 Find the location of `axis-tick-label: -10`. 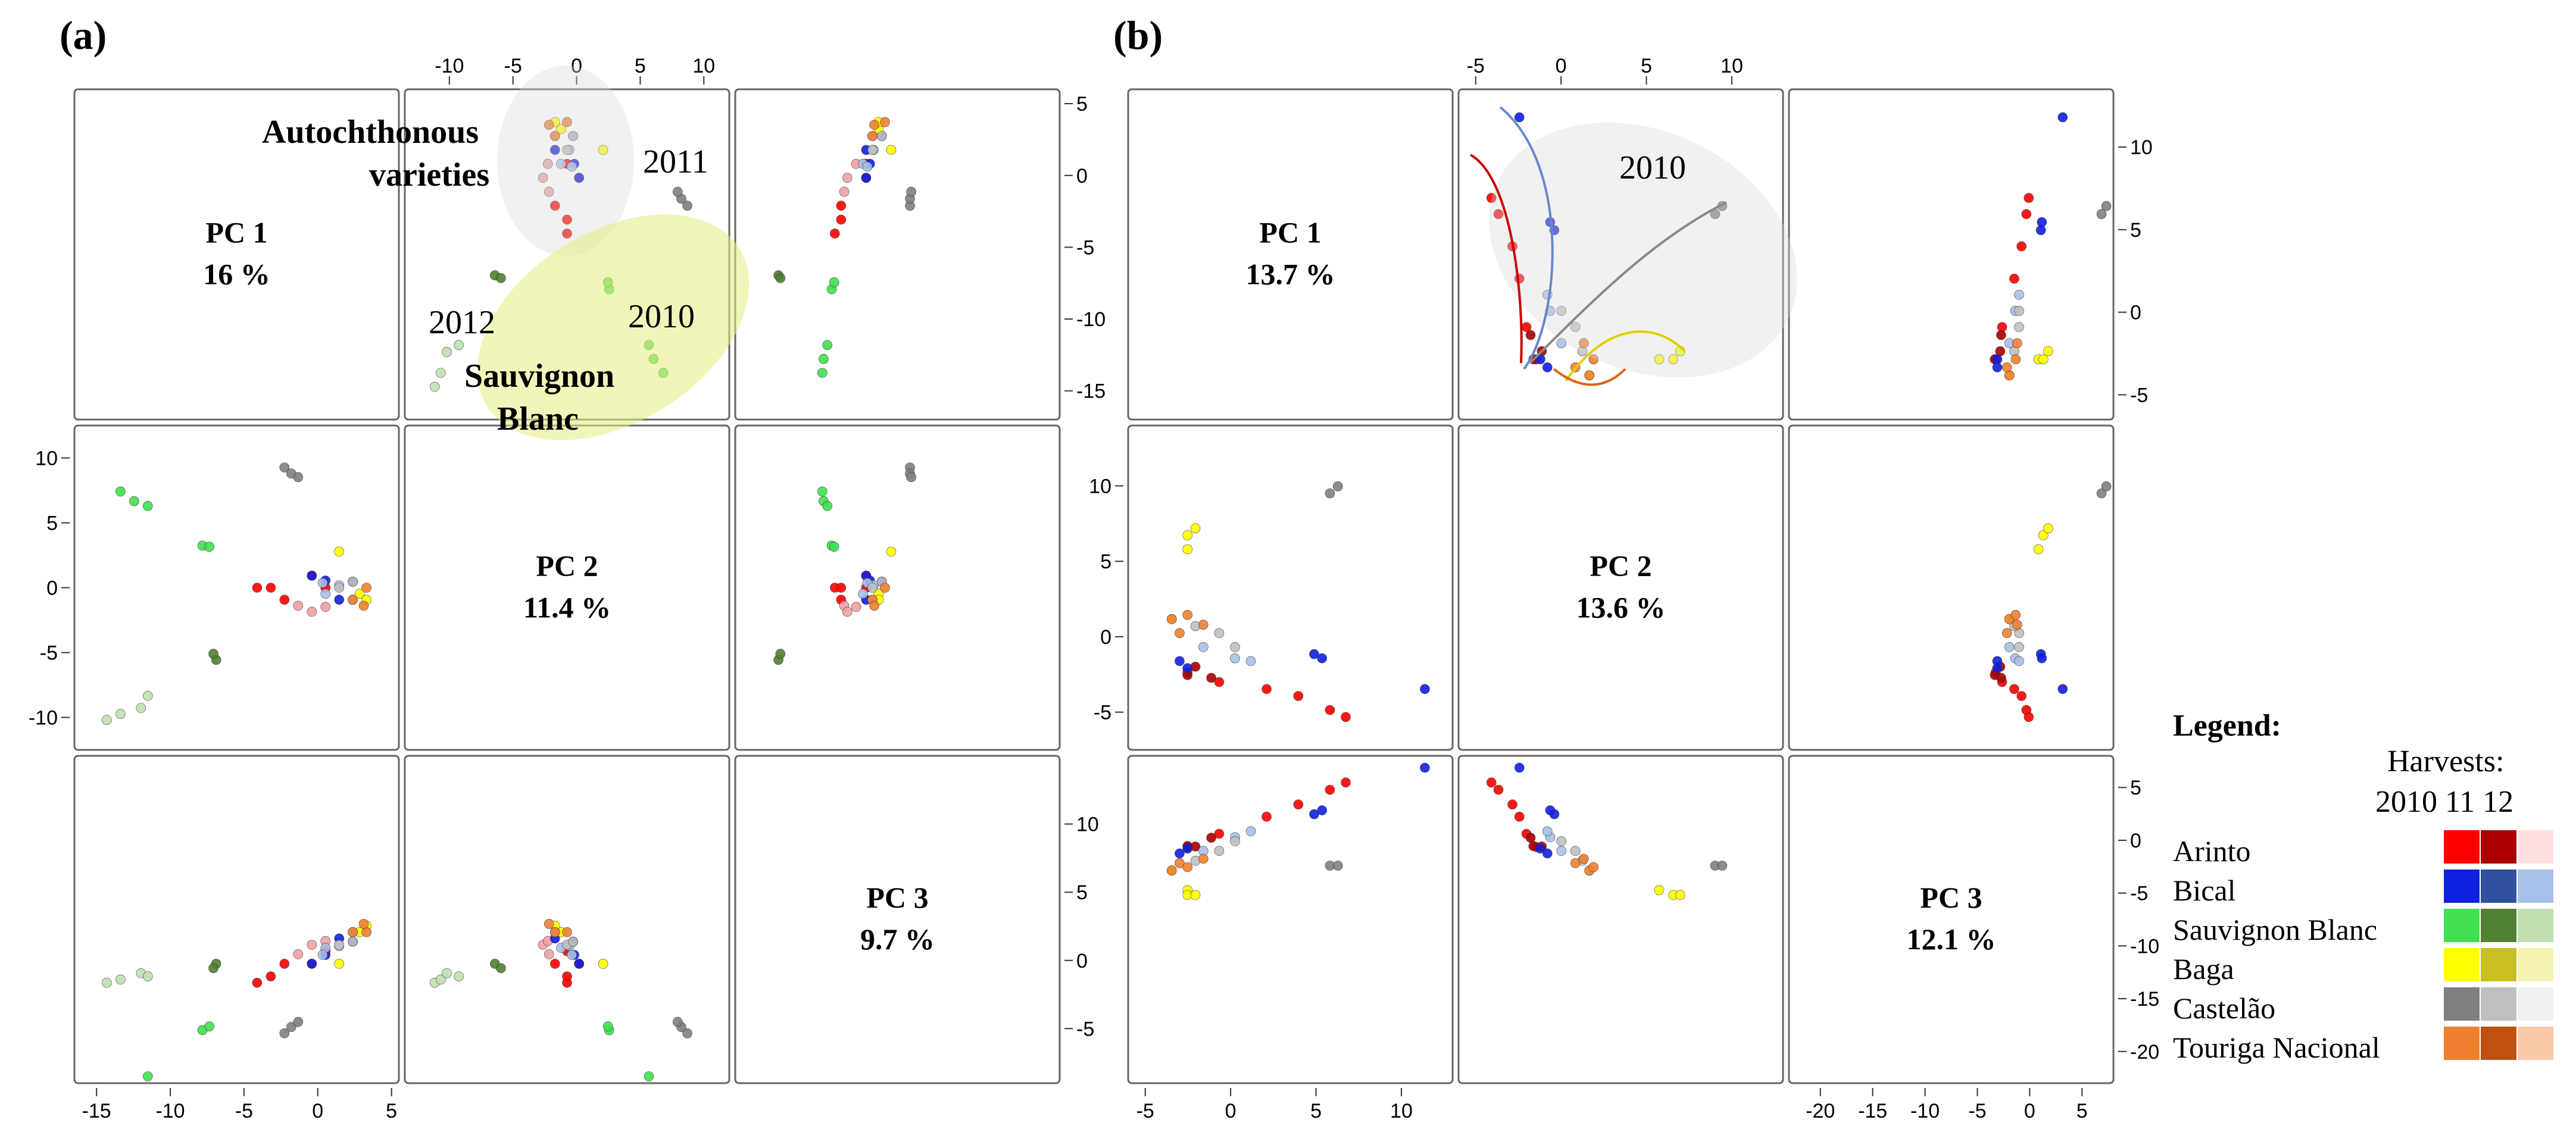

axis-tick-label: -10 is located at coordinates (170, 1111).